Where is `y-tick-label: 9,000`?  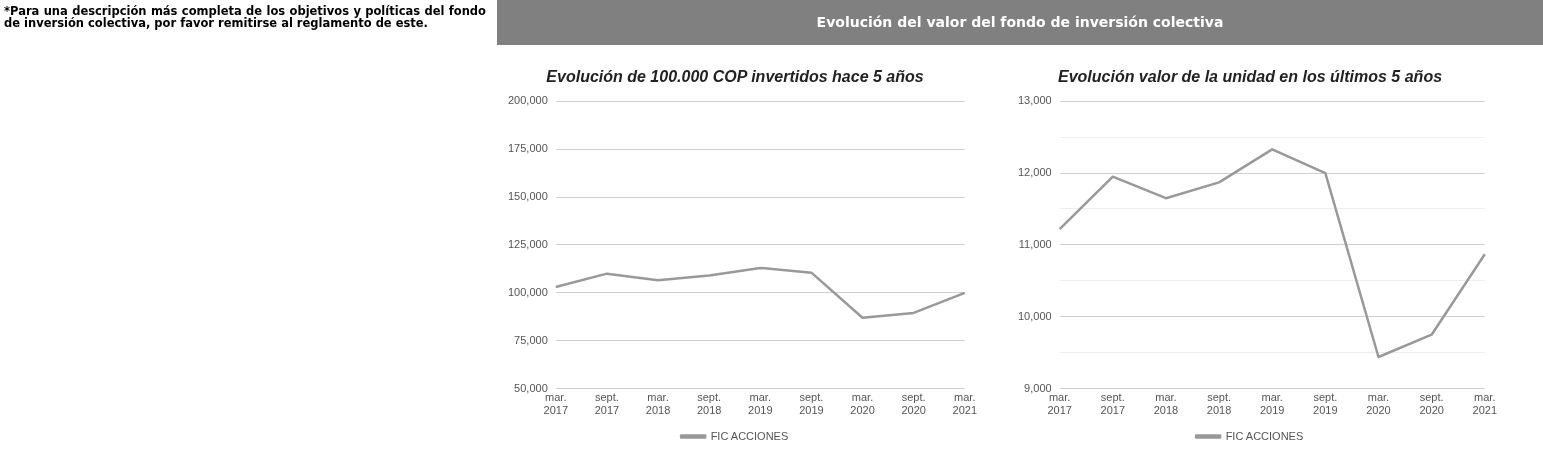
y-tick-label: 9,000 is located at coordinates (1038, 387).